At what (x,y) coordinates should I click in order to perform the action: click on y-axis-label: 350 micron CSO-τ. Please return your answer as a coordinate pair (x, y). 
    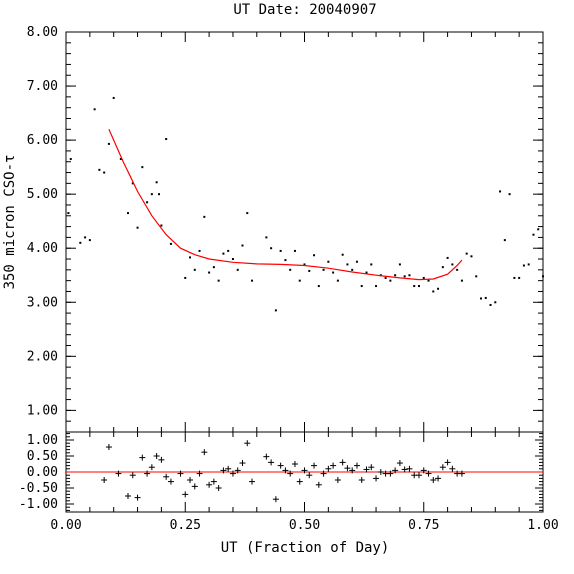
    Looking at the image, I should click on (10, 222).